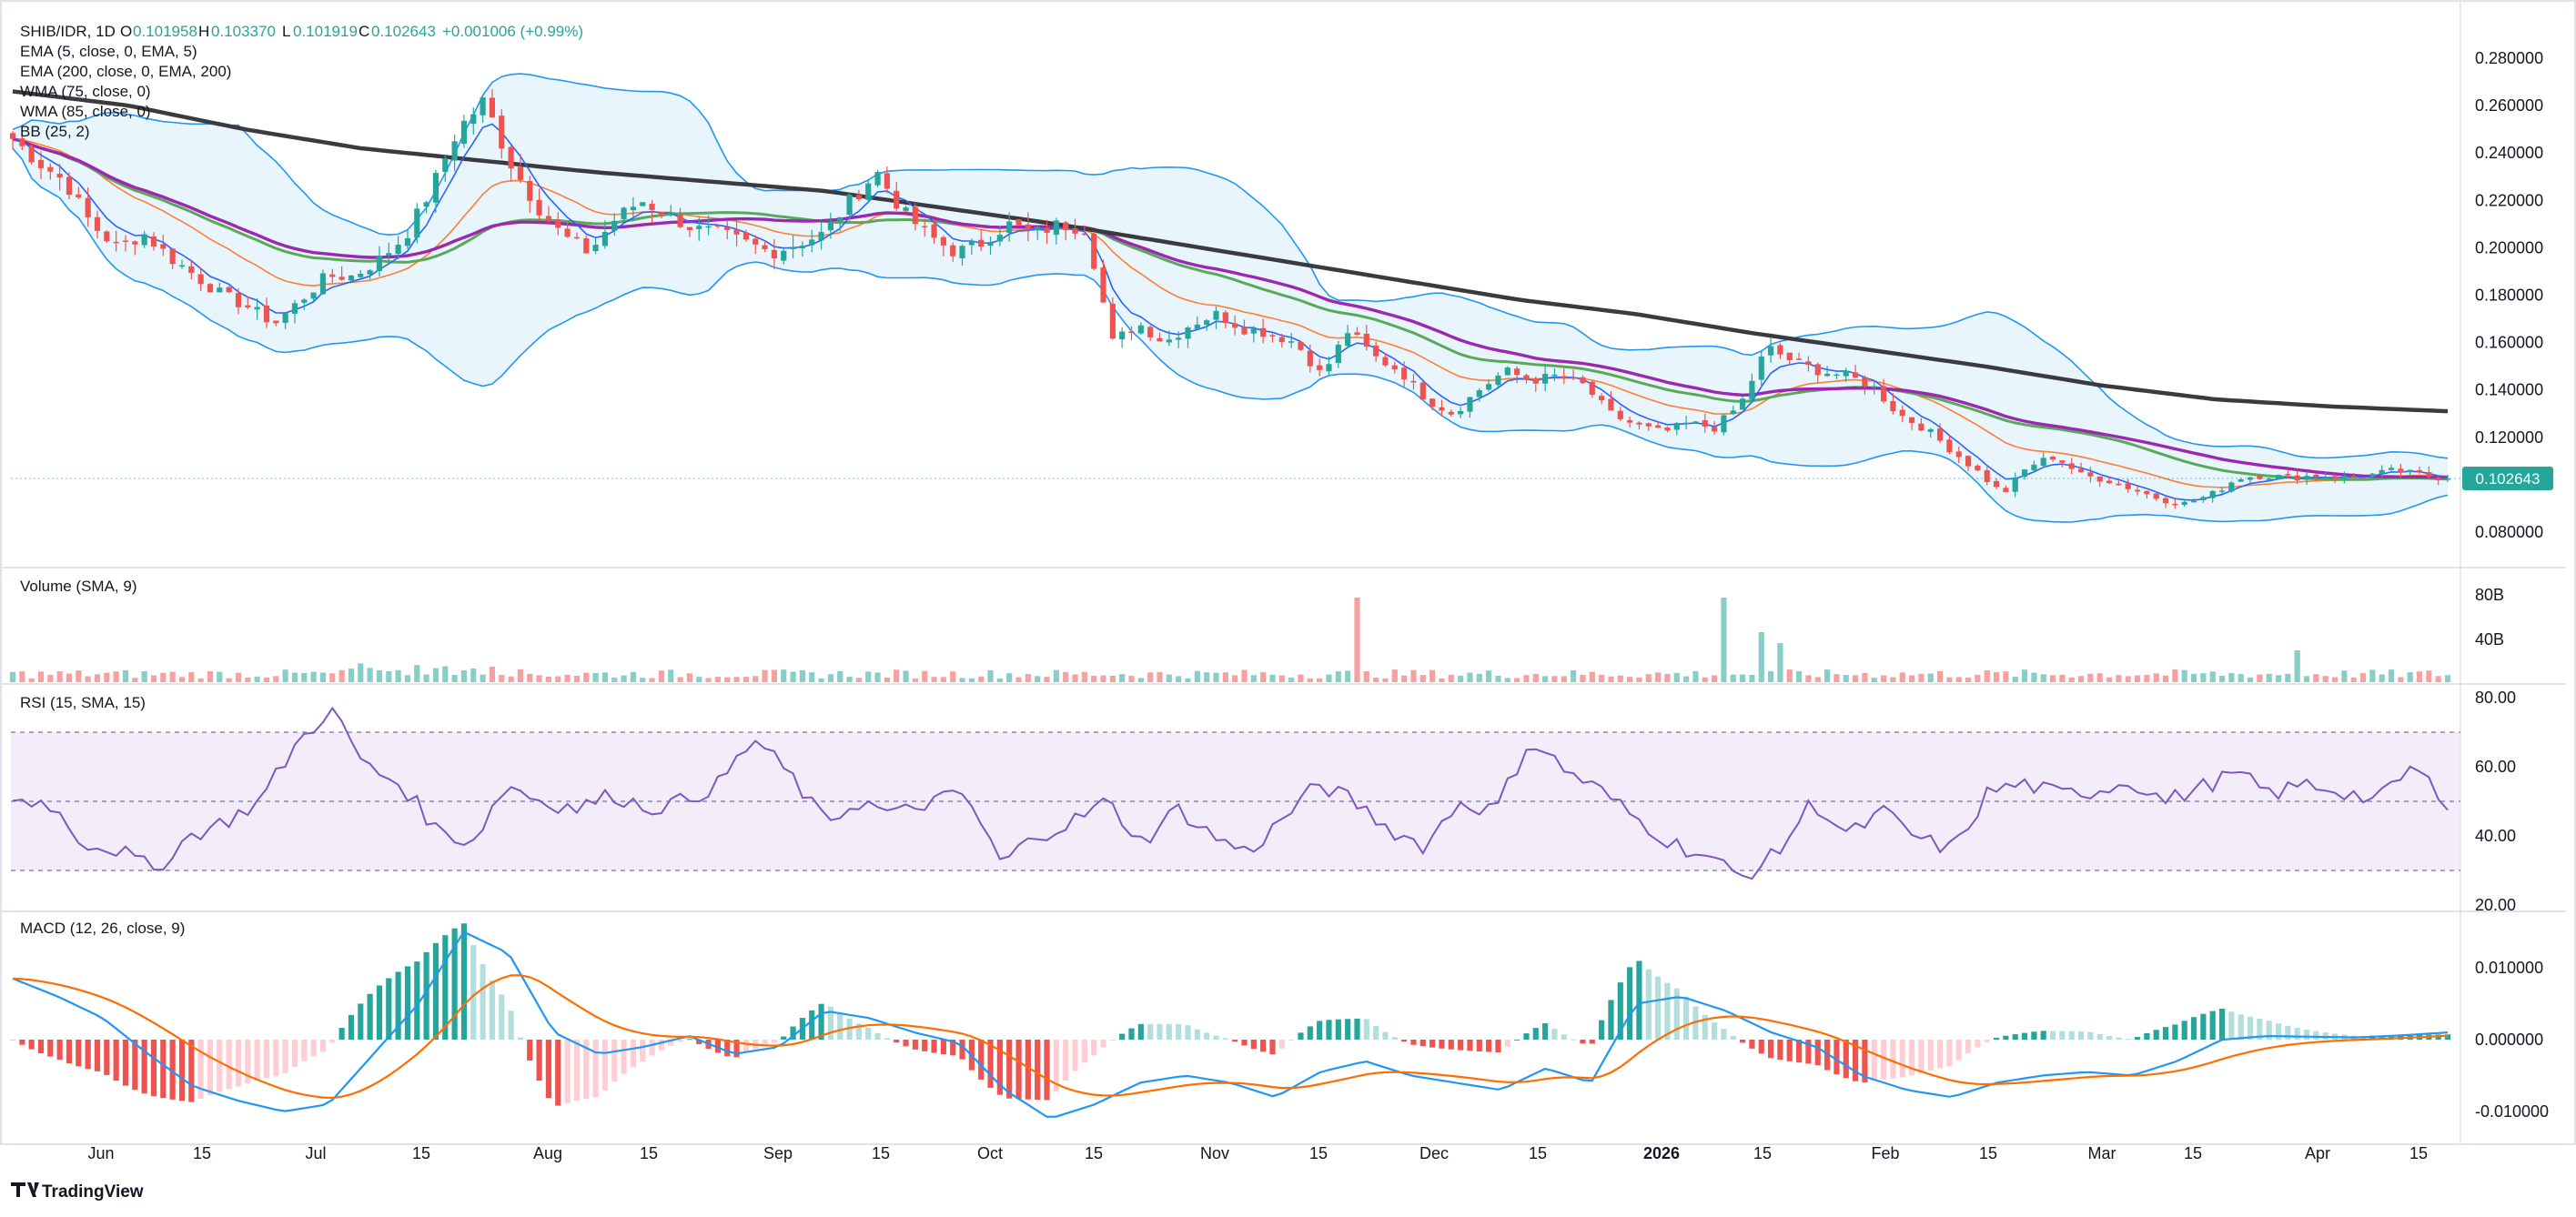  What do you see at coordinates (364, 31) in the screenshot?
I see `close-label: C` at bounding box center [364, 31].